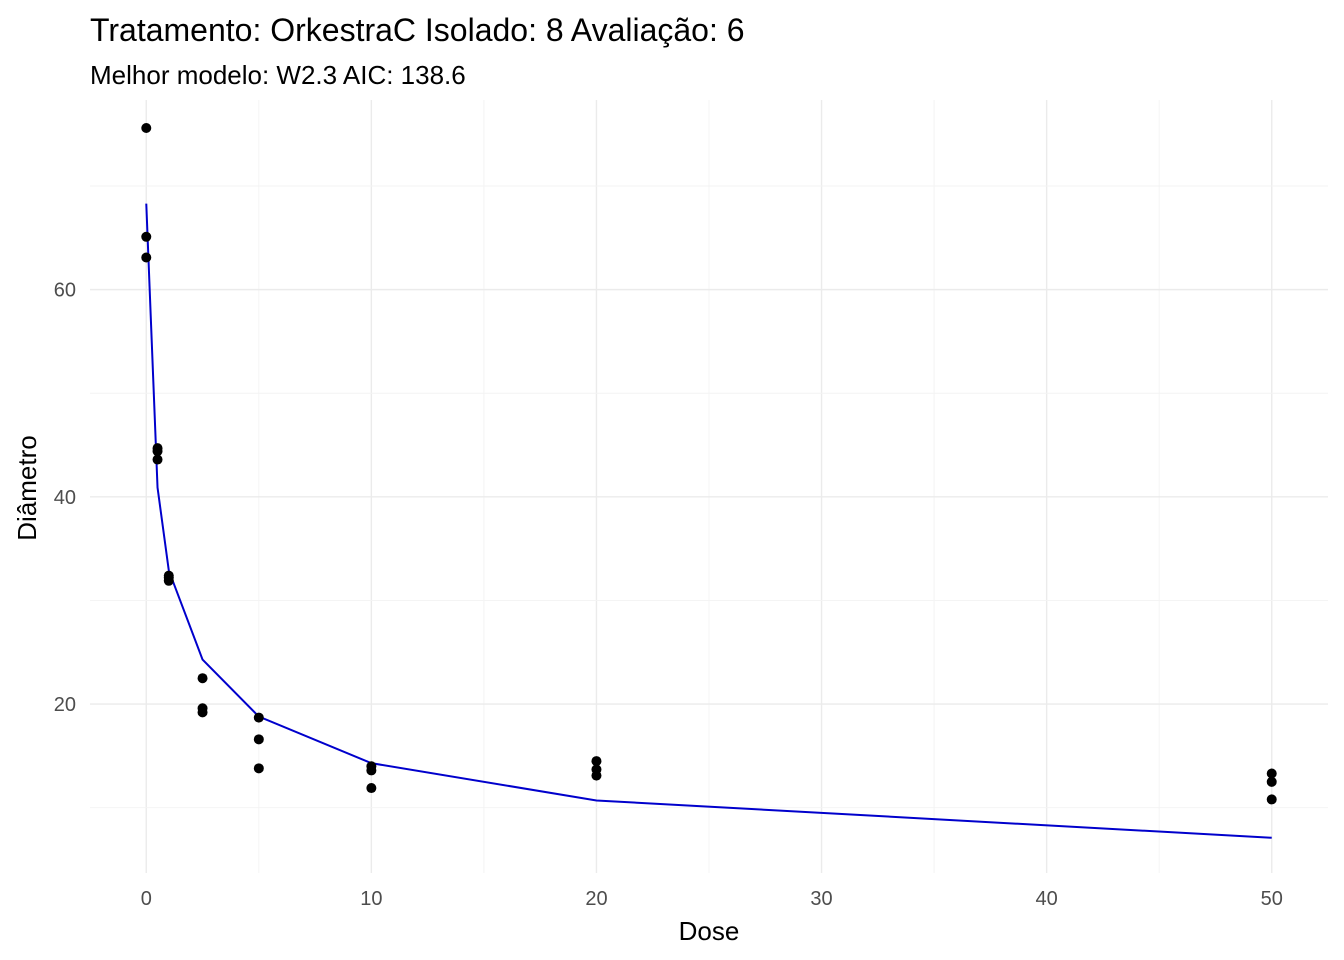 This screenshot has height=960, width=1344. What do you see at coordinates (821, 899) in the screenshot?
I see `x-tick-label: 30` at bounding box center [821, 899].